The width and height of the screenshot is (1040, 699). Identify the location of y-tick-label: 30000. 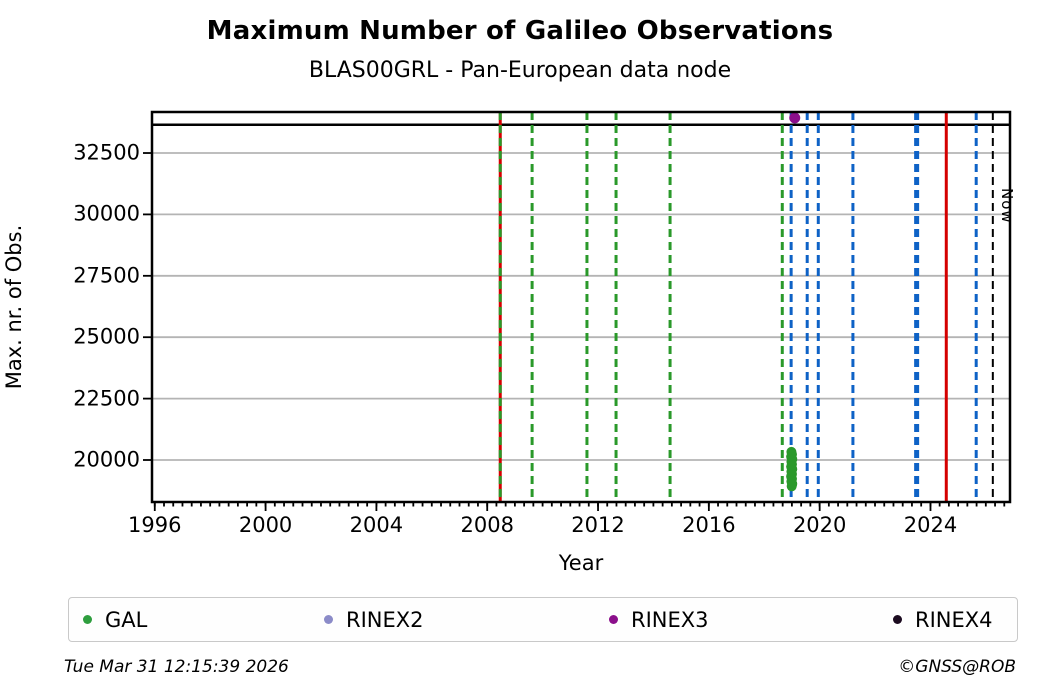
(106, 213).